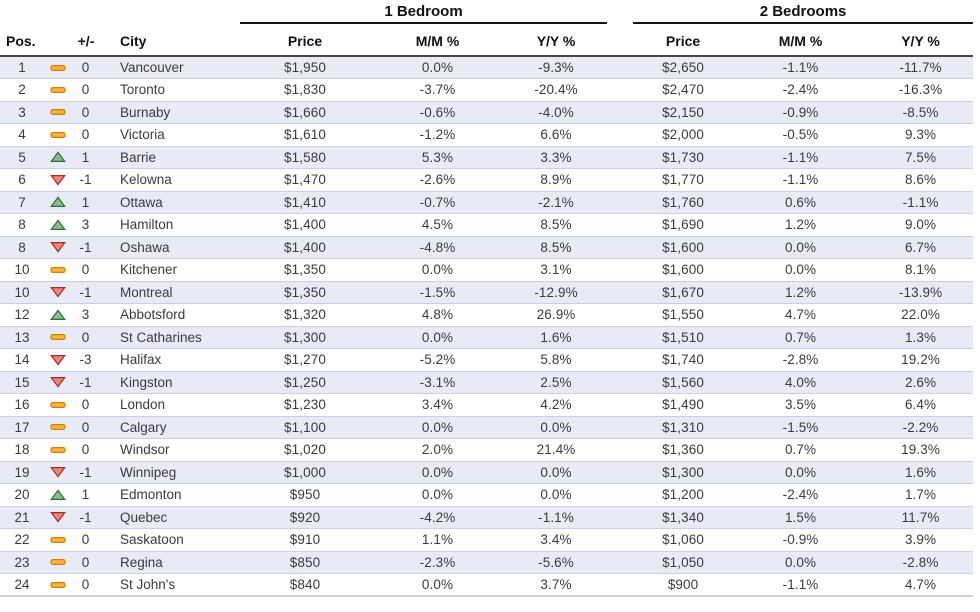 The width and height of the screenshot is (980, 612). Describe the element at coordinates (801, 315) in the screenshot. I see `br2-mm-cell: 4.7%` at that location.